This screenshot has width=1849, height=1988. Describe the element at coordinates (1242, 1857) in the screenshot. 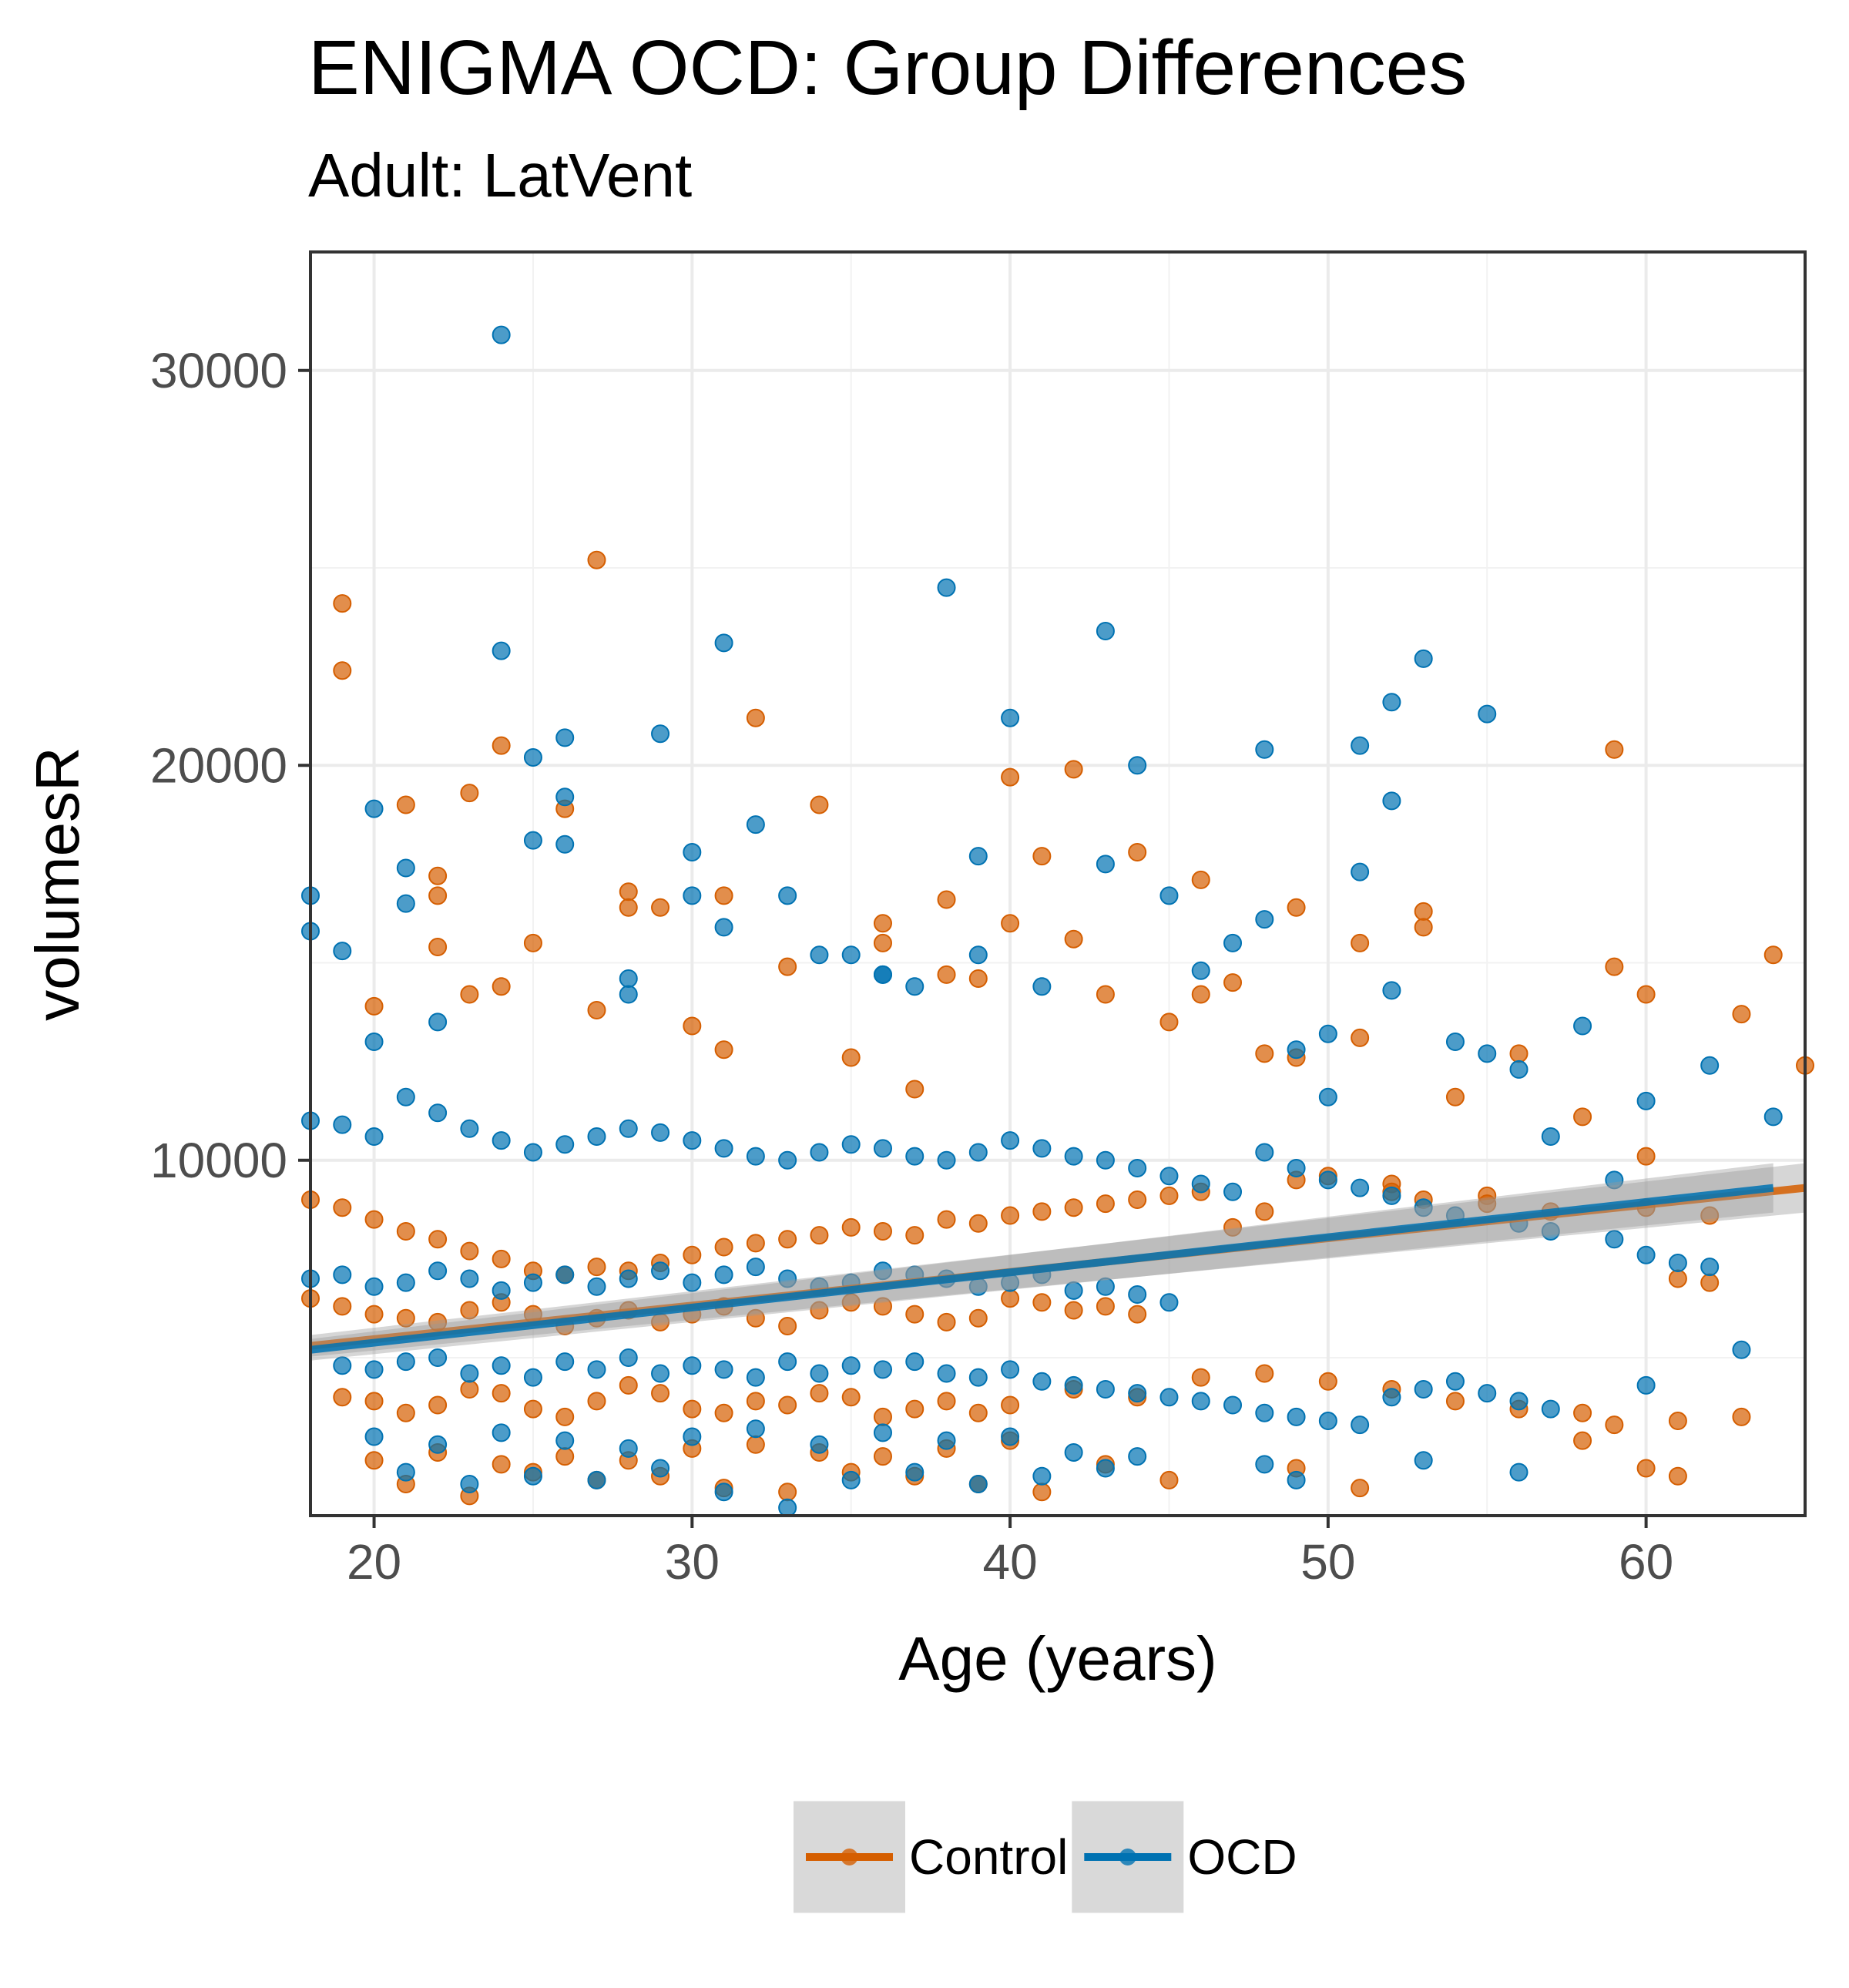

I see `legend-label-ocd: OCD` at that location.